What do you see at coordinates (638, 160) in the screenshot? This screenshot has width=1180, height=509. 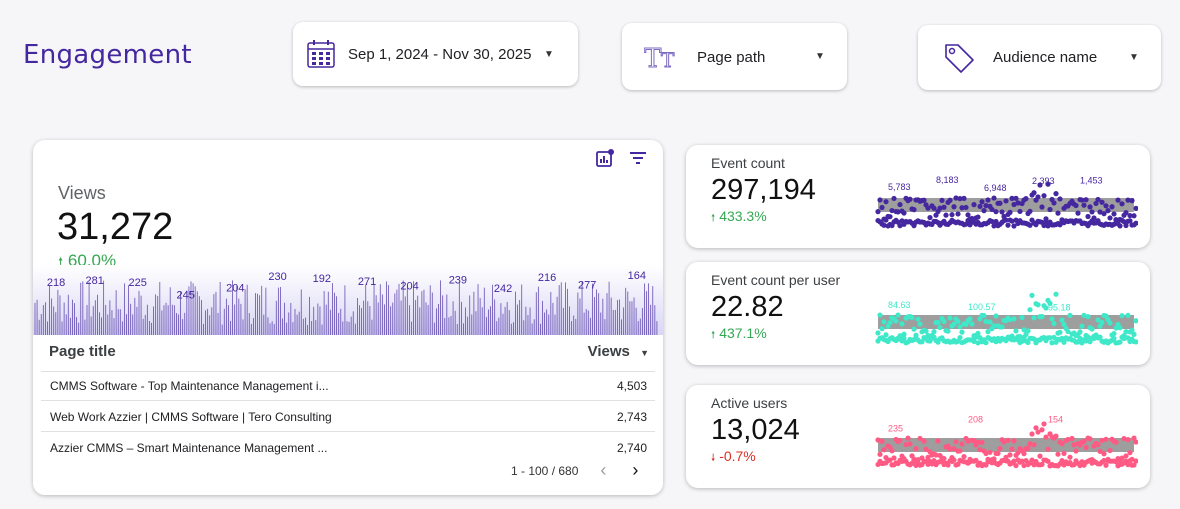 I see `filter-icon` at bounding box center [638, 160].